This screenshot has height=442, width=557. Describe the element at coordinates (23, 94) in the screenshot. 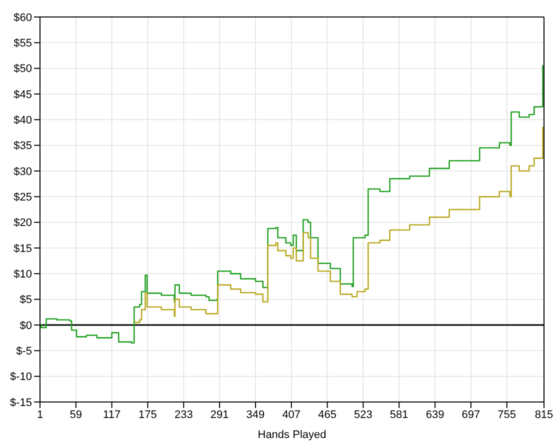

I see `y-tick-label: $45` at that location.